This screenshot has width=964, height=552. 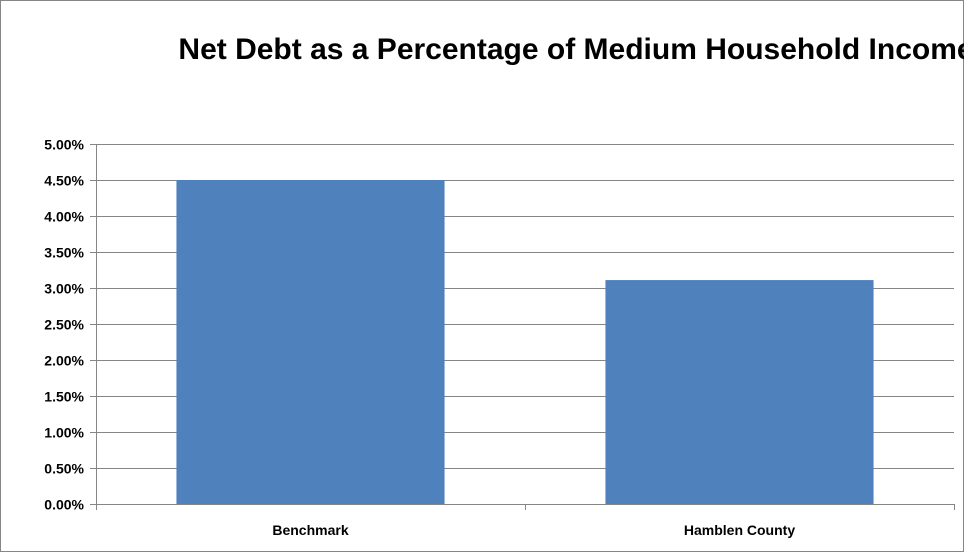 I want to click on x-category-label: Benchmark, so click(x=310, y=530).